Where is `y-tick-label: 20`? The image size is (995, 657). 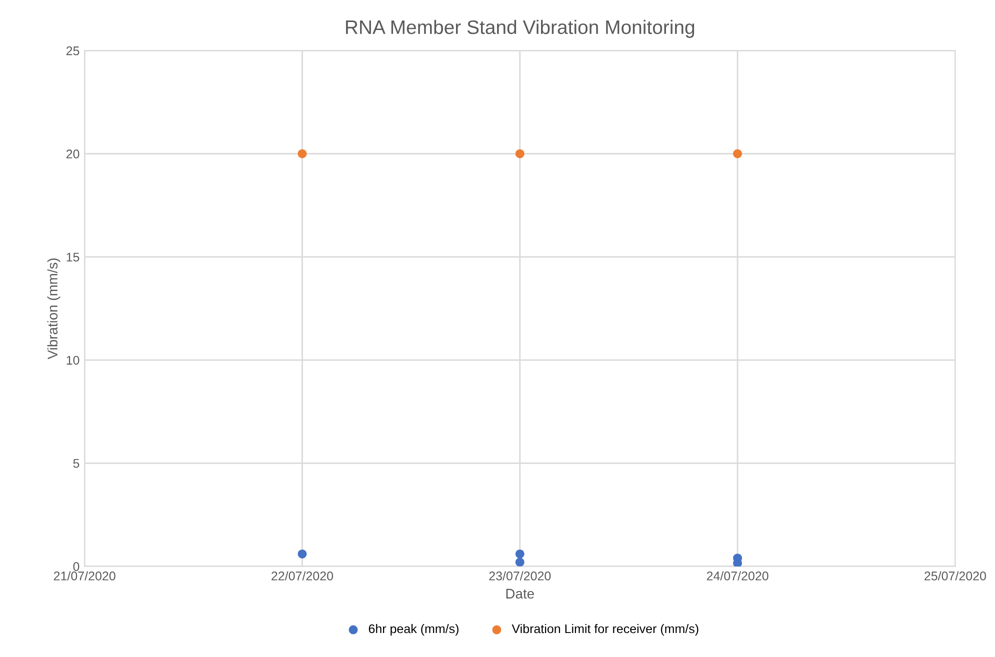 y-tick-label: 20 is located at coordinates (73, 154).